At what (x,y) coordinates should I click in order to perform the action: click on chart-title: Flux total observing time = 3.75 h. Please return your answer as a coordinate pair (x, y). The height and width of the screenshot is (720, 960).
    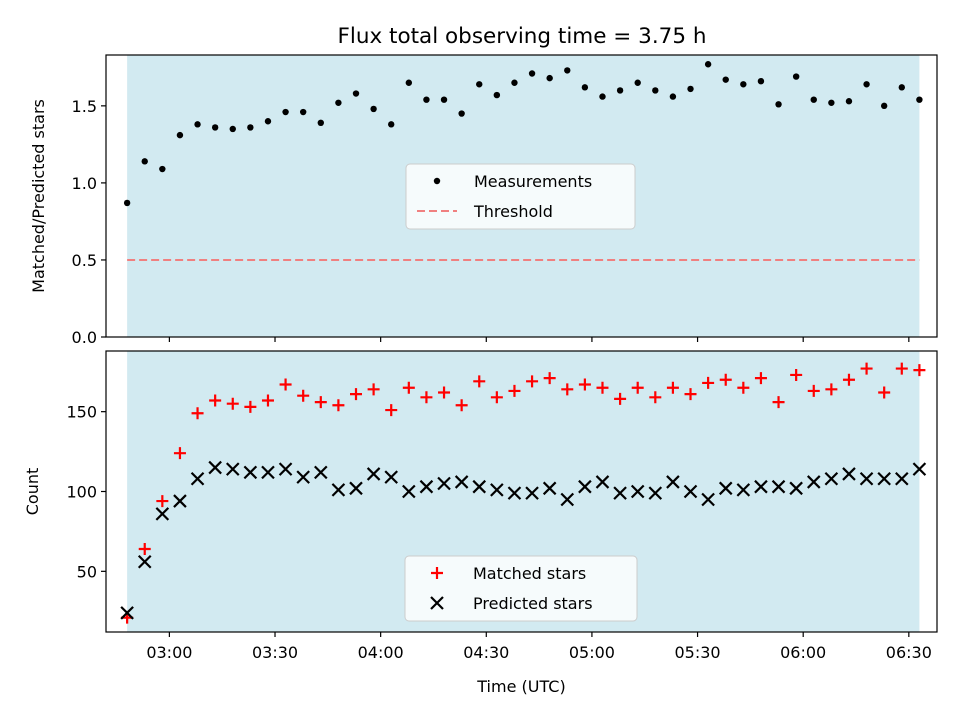
    Looking at the image, I should click on (522, 36).